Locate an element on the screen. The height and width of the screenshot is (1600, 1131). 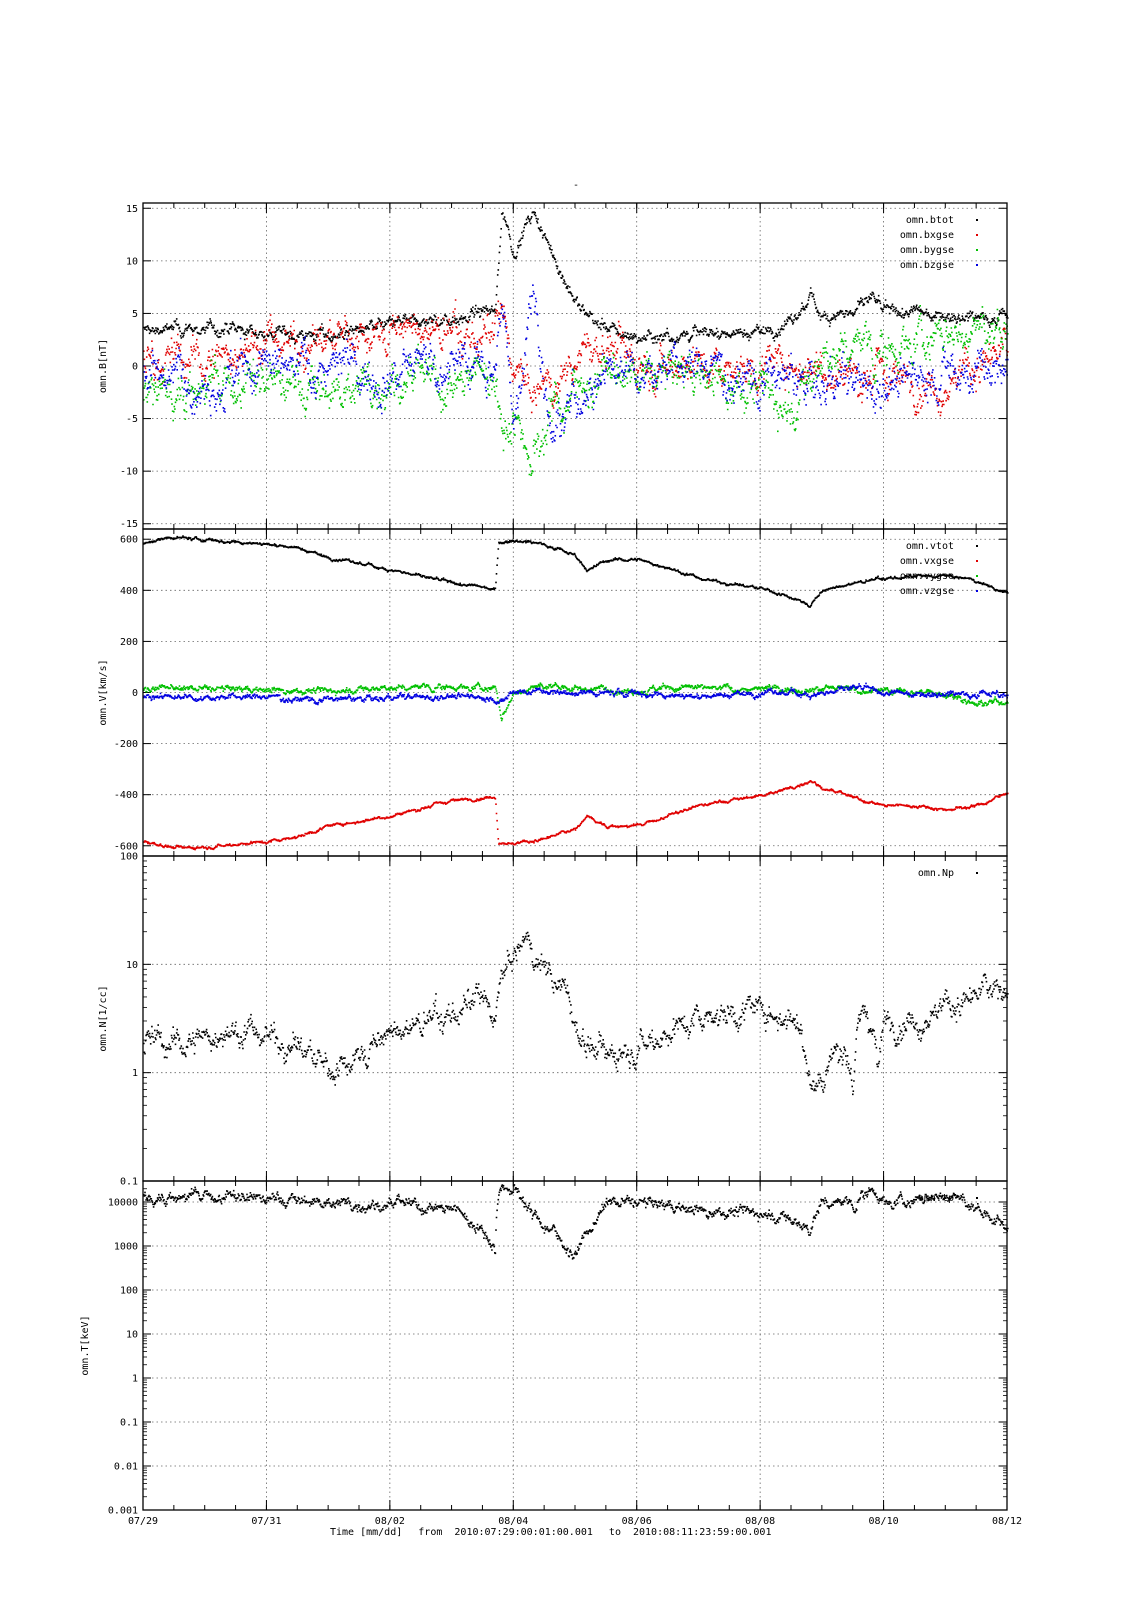
series-omn-bxgse is located at coordinates (576, 358).